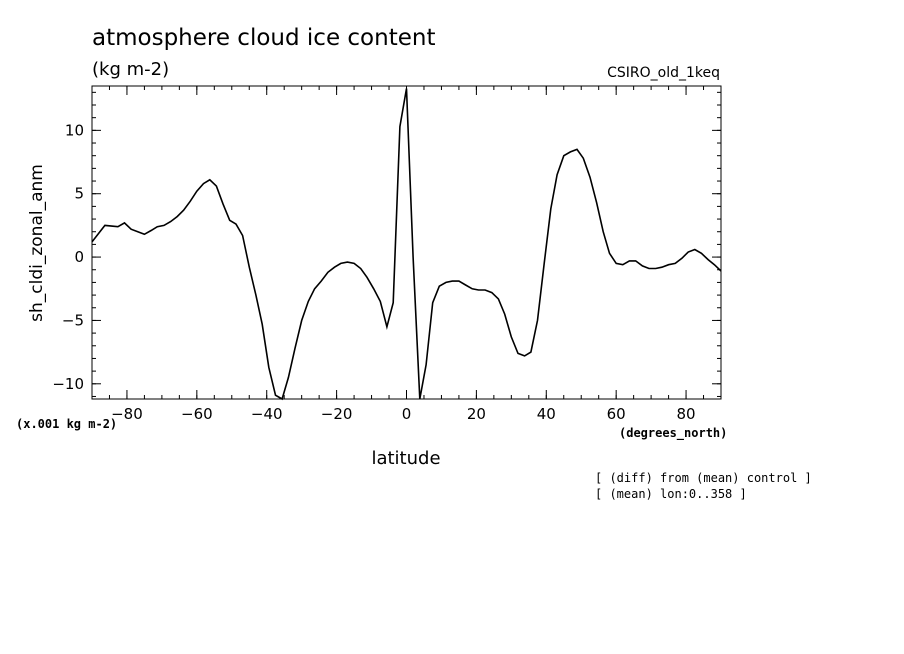 This screenshot has height=654, width=904. What do you see at coordinates (79, 257) in the screenshot?
I see `y-tick-label: 0` at bounding box center [79, 257].